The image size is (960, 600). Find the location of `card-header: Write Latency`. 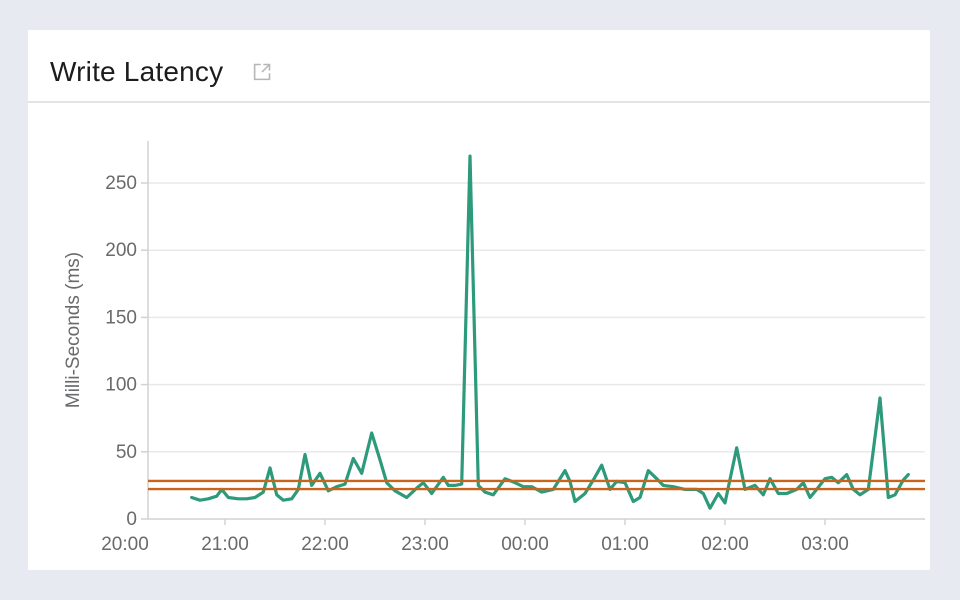

card-header: Write Latency is located at coordinates (479, 66).